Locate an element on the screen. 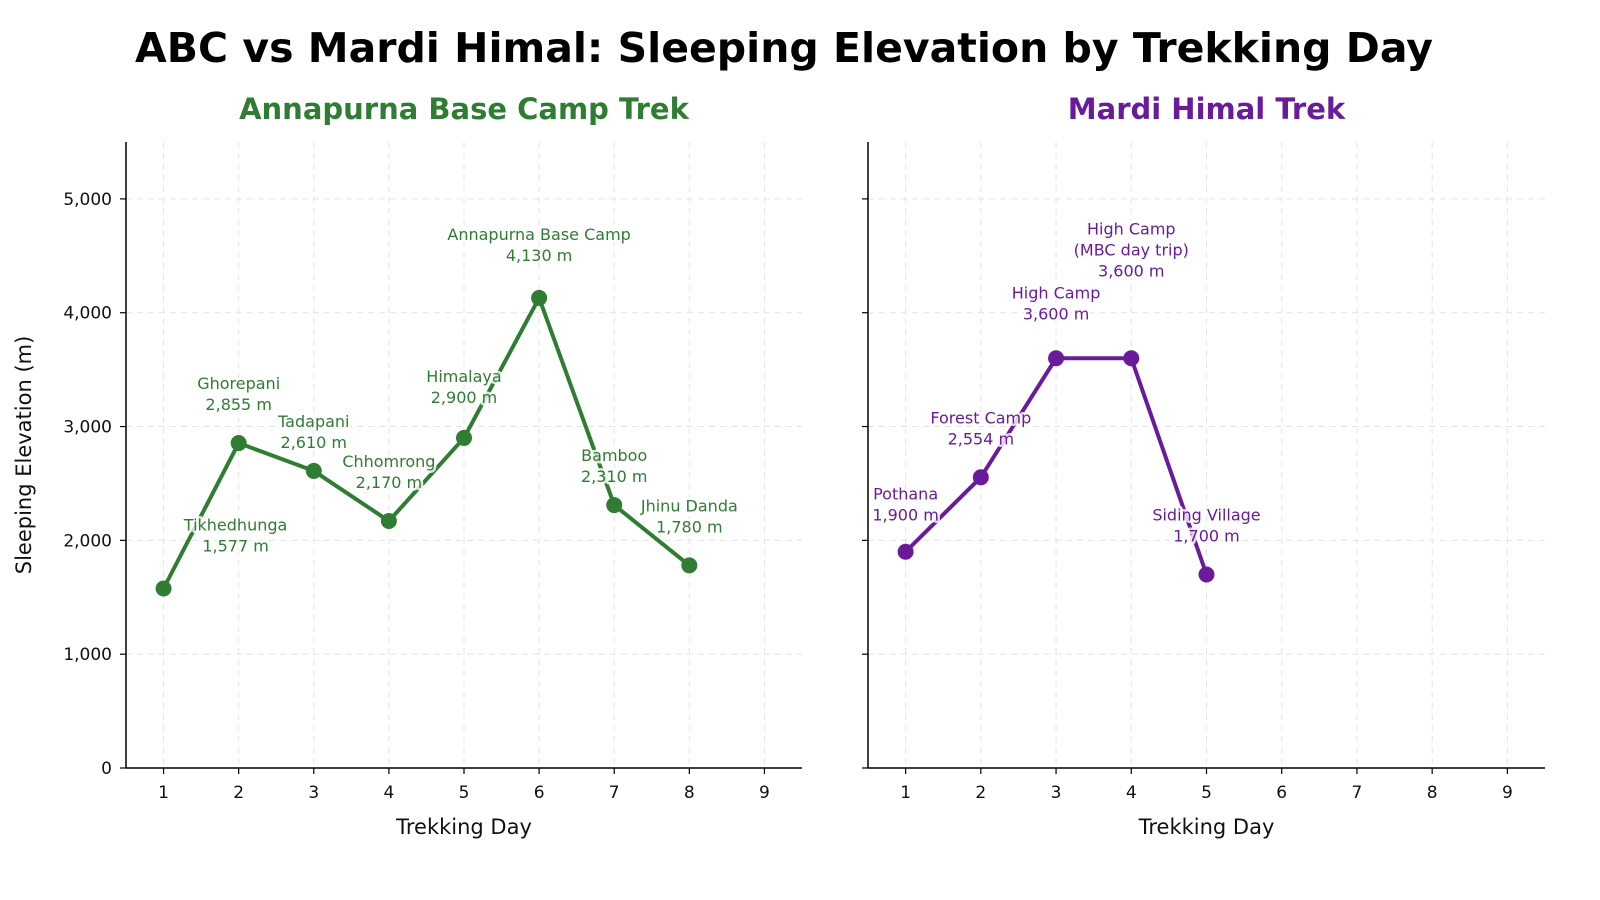  point-label: 2,310 m is located at coordinates (614, 476).